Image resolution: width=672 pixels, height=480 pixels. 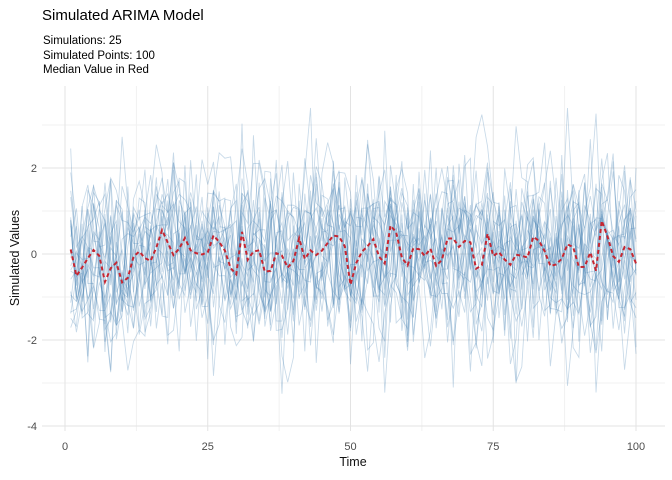 What do you see at coordinates (208, 447) in the screenshot?
I see `svg-text: 25` at bounding box center [208, 447].